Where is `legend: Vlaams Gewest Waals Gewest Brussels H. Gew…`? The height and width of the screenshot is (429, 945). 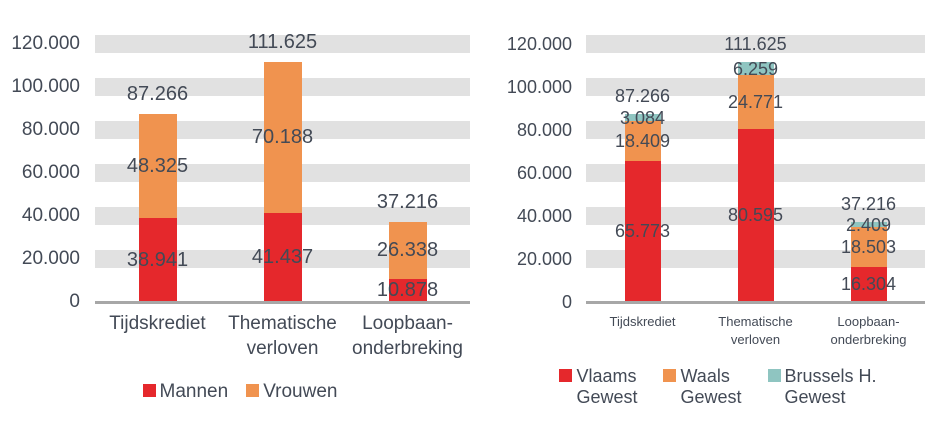 legend: Vlaams Gewest Waals Gewest Brussels H. Gew… is located at coordinates (713, 387).